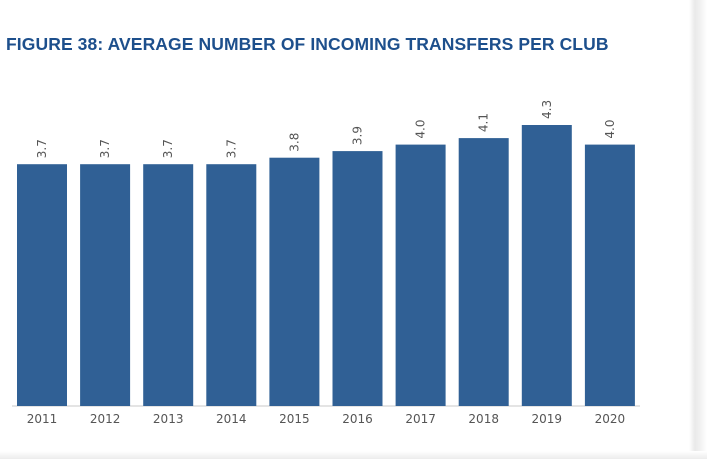 The height and width of the screenshot is (459, 707). Describe the element at coordinates (421, 129) in the screenshot. I see `value-label-2017: 4.0` at that location.